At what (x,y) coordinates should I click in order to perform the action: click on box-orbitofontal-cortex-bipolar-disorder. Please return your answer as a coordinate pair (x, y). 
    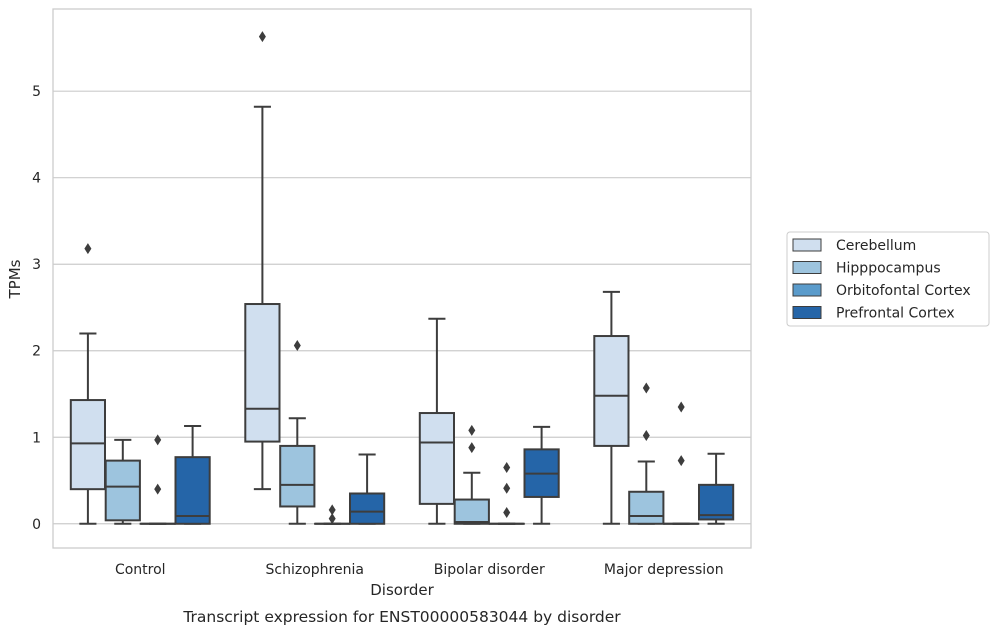
    Looking at the image, I should click on (506, 493).